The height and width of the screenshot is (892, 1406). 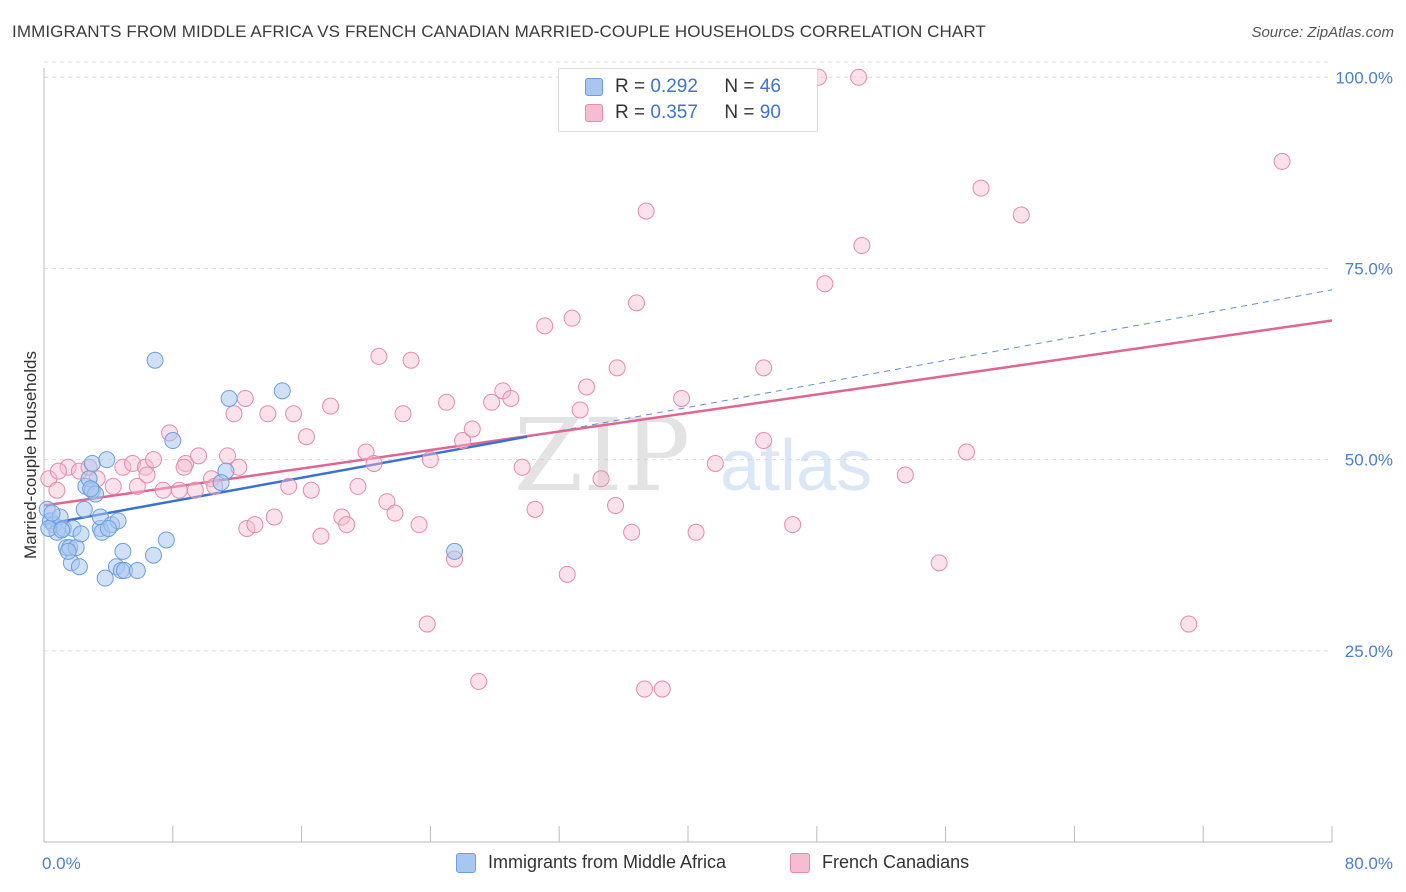 I want to click on legend-item-middle-africa: Immigrants from Middle Africa, so click(x=591, y=862).